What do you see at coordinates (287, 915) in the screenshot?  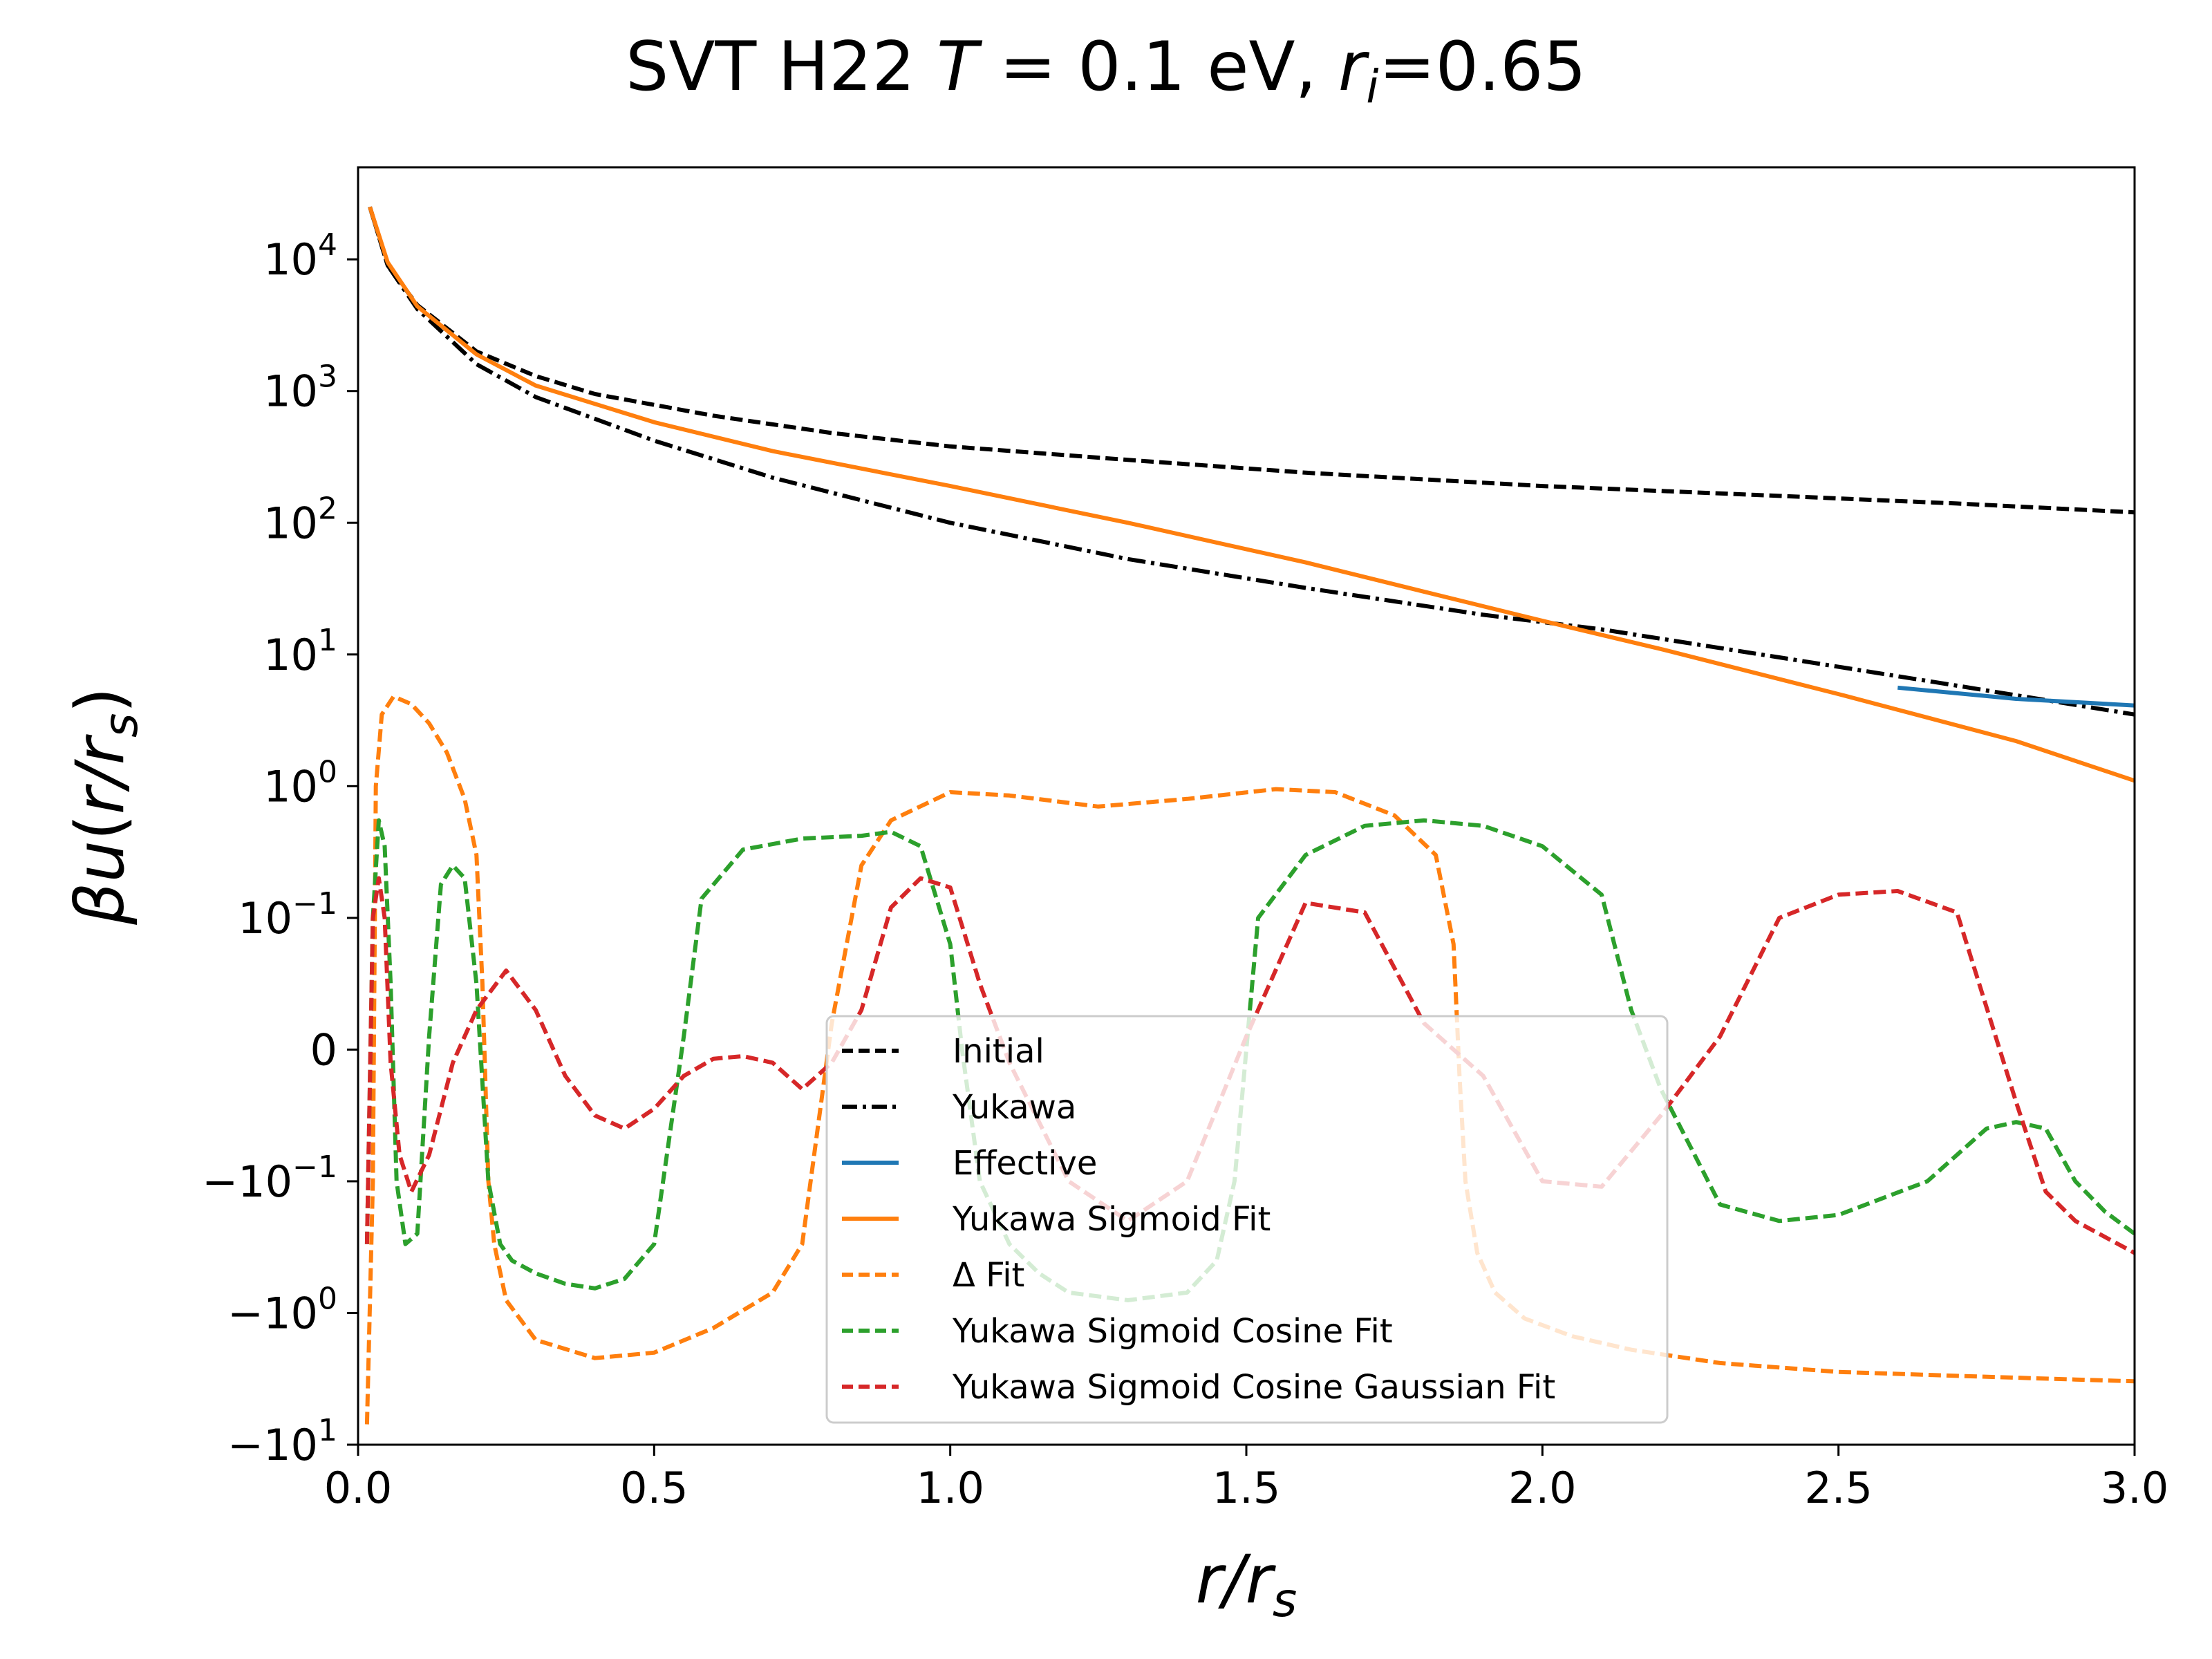 I see `y-tick-label: 10⁻¹` at bounding box center [287, 915].